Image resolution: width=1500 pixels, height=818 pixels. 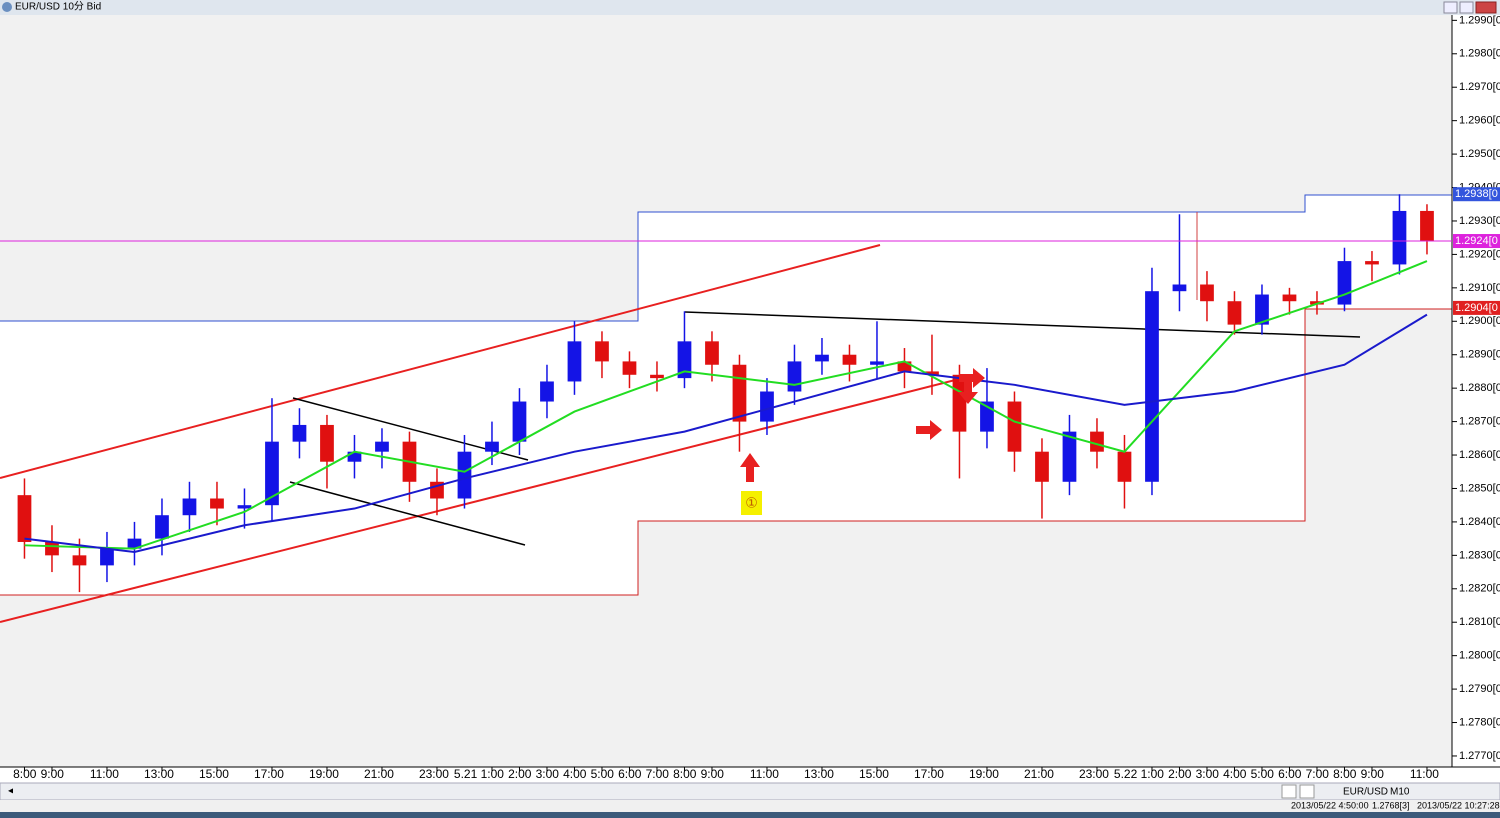 What do you see at coordinates (58, 7) in the screenshot?
I see `window-title: EUR/USD 10分 Bid` at bounding box center [58, 7].